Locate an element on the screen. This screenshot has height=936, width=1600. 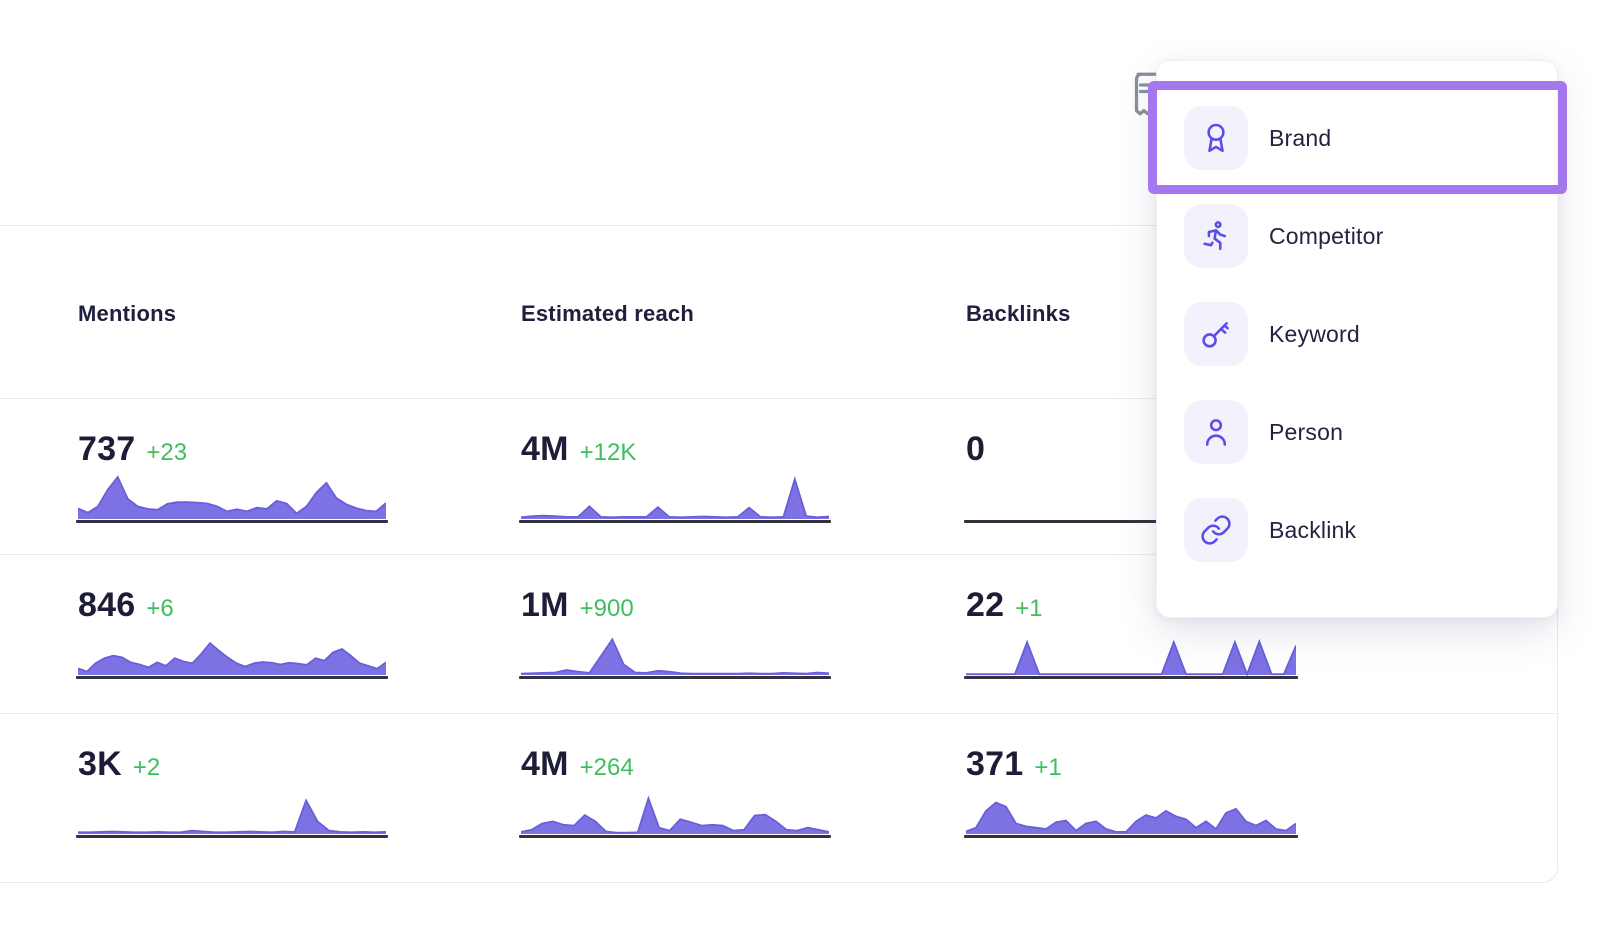
metric-delta: +264 is located at coordinates (606, 767).